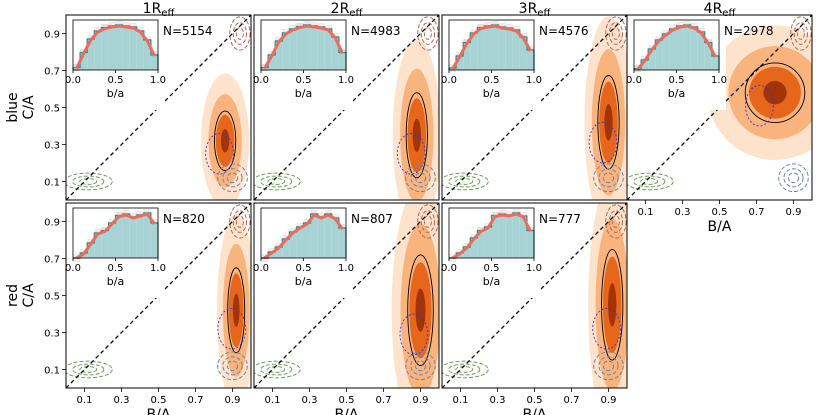  I want to click on y-tick-label: 0.3, so click(52, 334).